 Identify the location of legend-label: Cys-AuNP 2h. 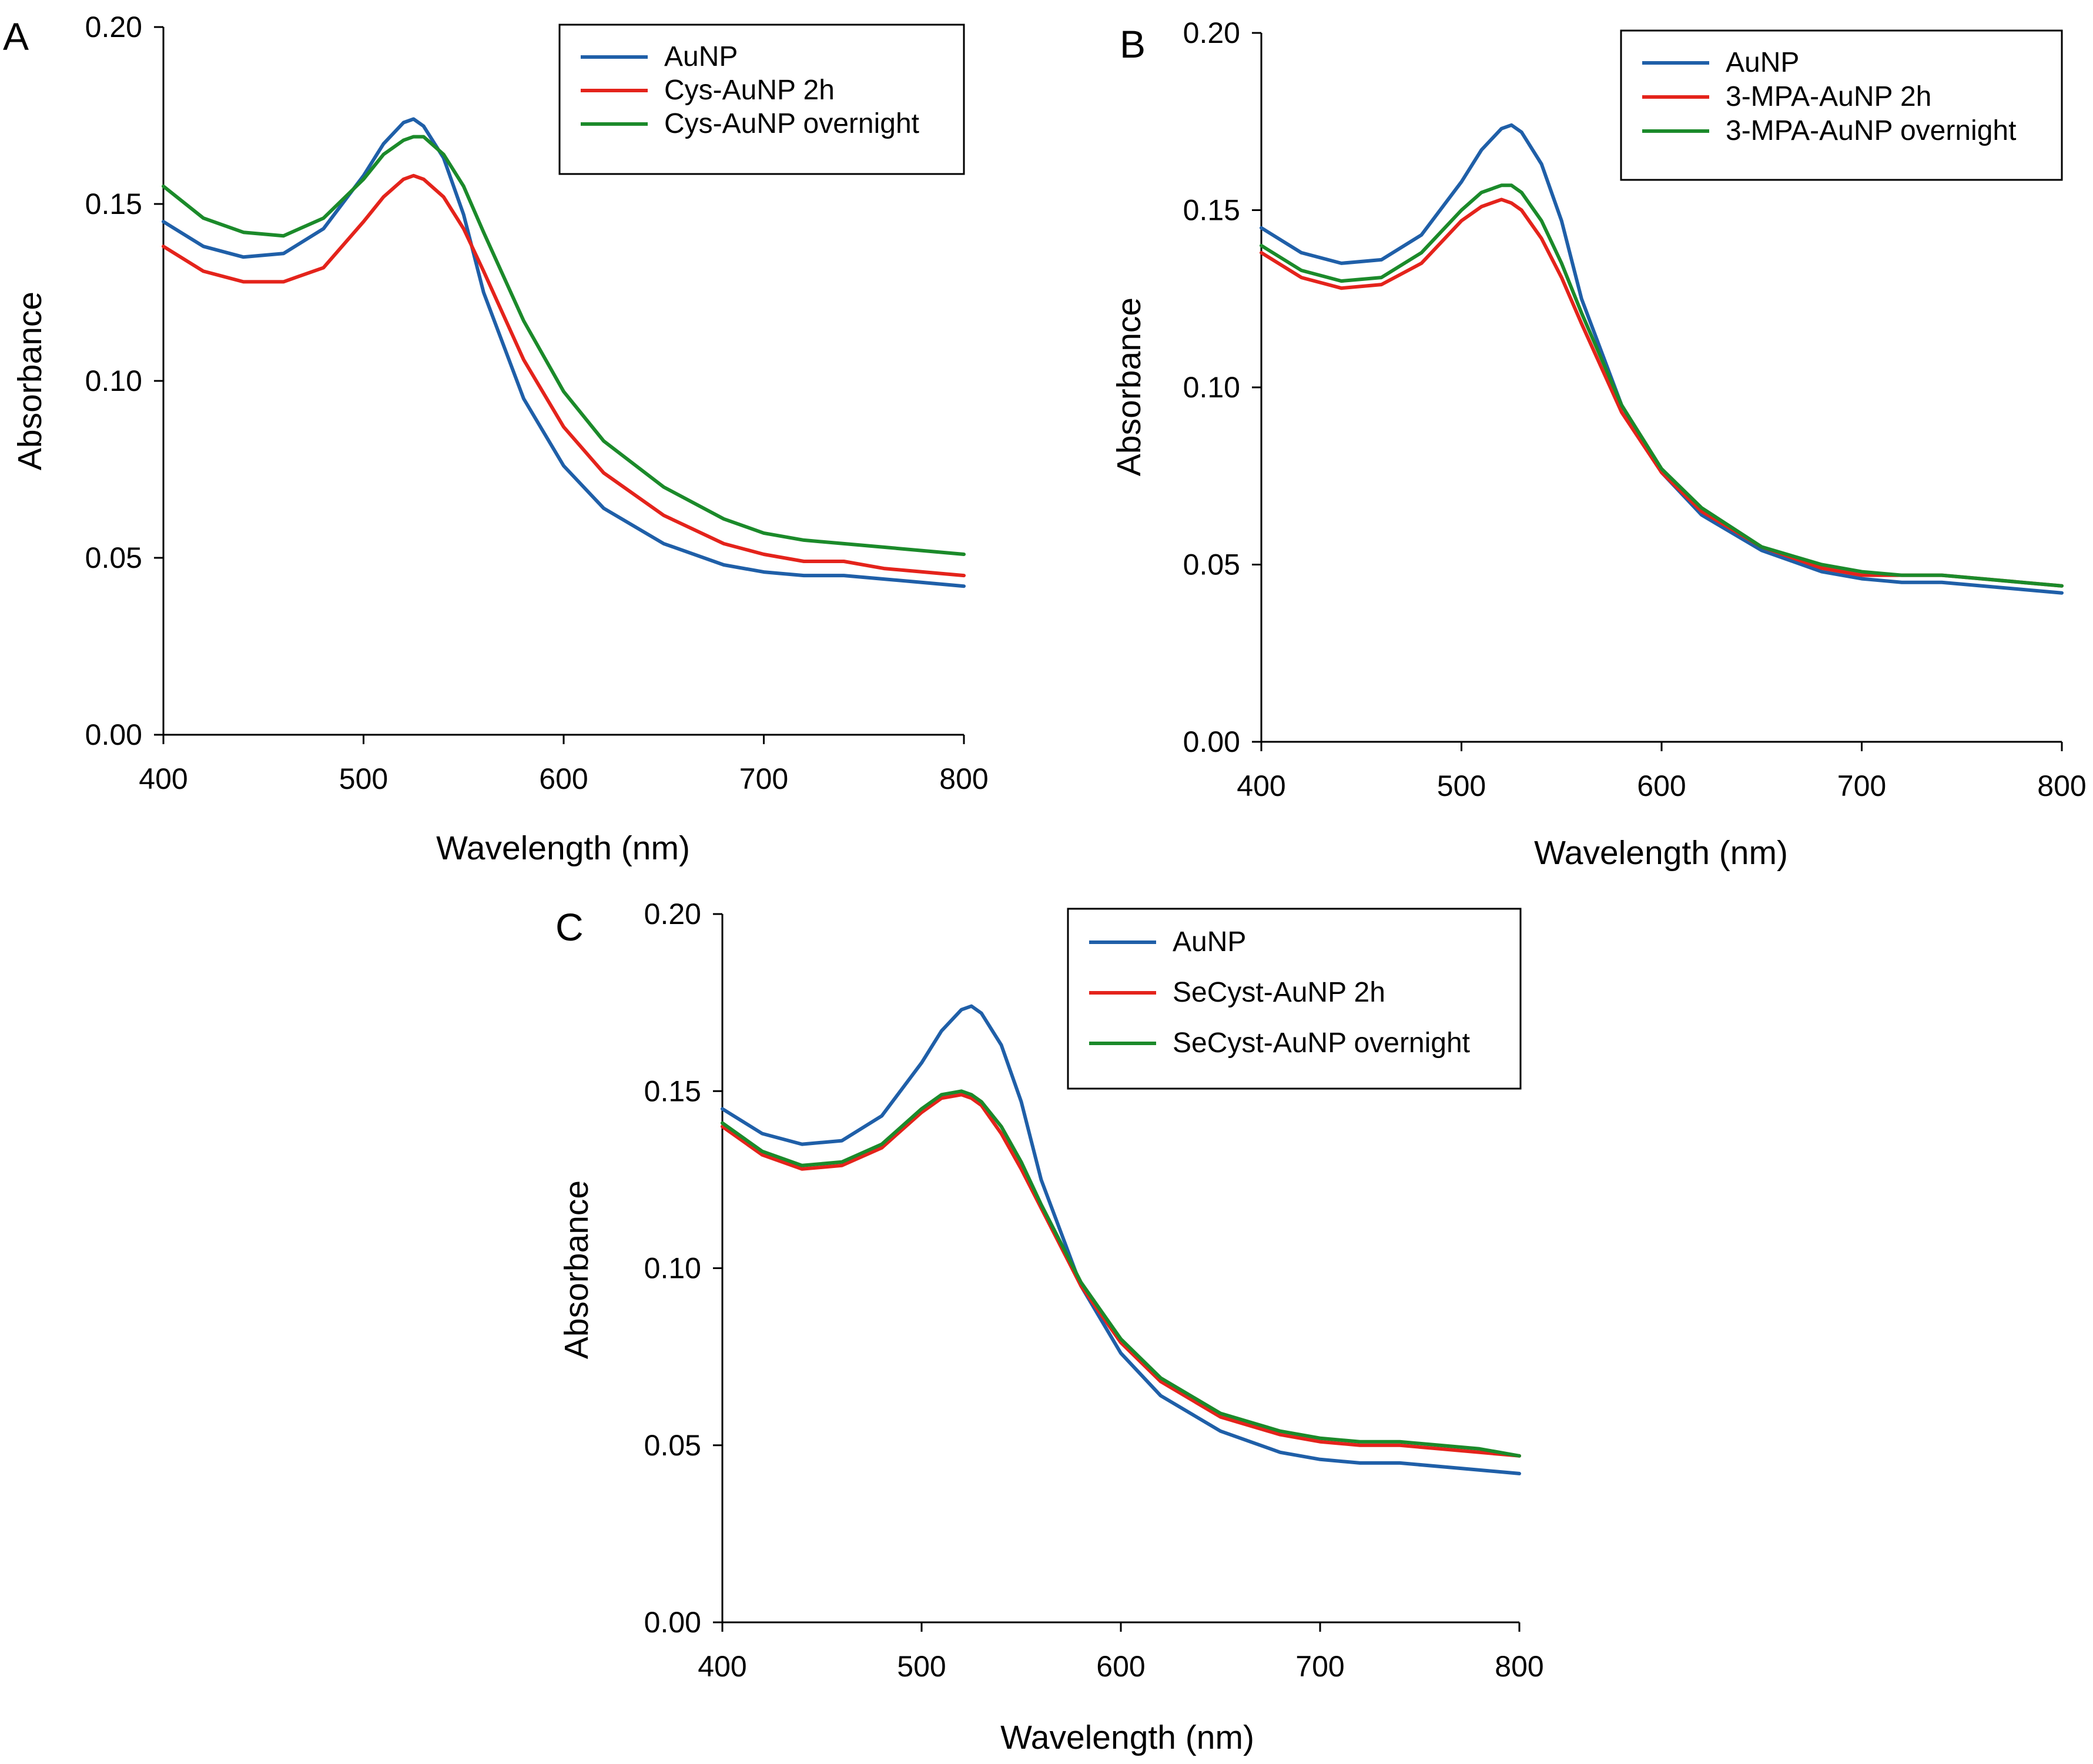
(749, 90).